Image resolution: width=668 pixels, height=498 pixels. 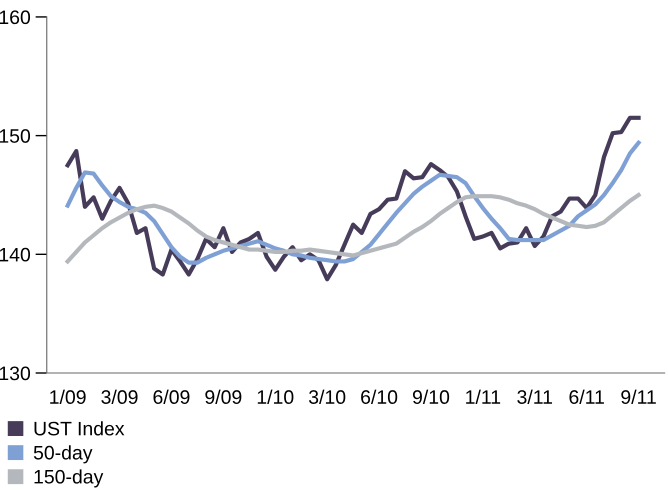 I want to click on x-tick-label: 6/09, so click(x=172, y=397).